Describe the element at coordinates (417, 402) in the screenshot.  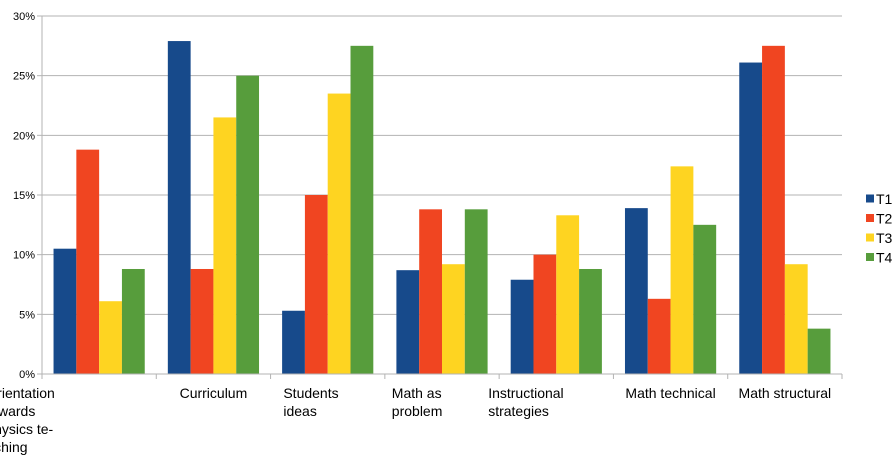
I see `x-category-label: Math as problem` at that location.